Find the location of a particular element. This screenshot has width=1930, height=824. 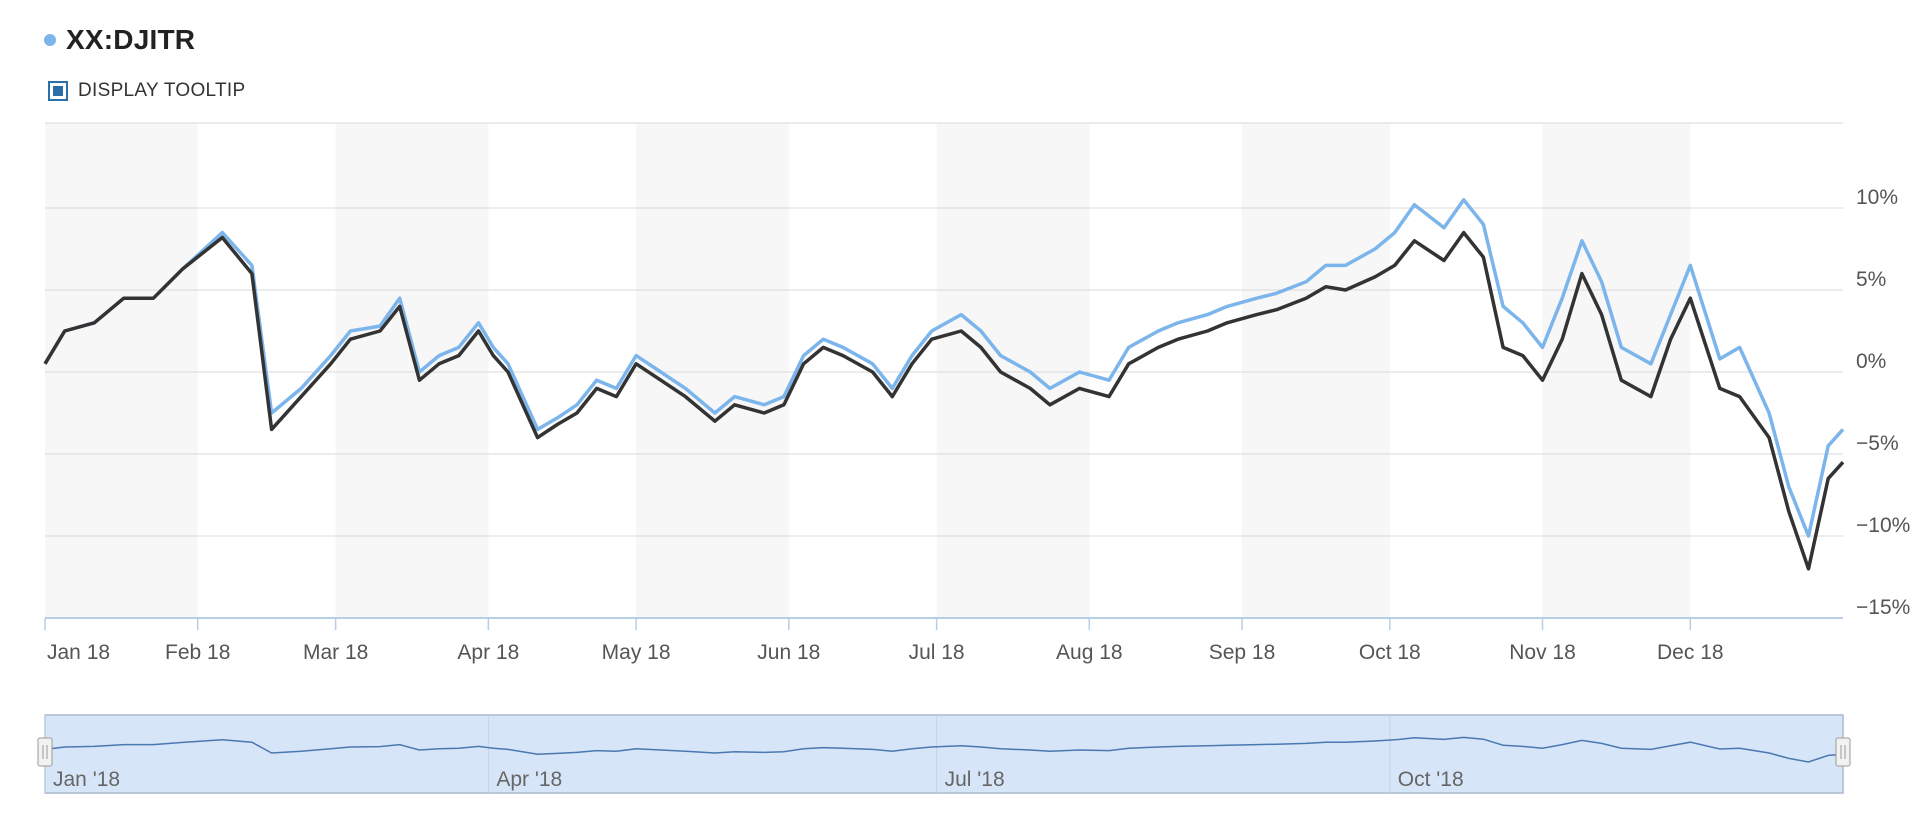

navigator-tick-label: Oct '18 is located at coordinates (1431, 779).